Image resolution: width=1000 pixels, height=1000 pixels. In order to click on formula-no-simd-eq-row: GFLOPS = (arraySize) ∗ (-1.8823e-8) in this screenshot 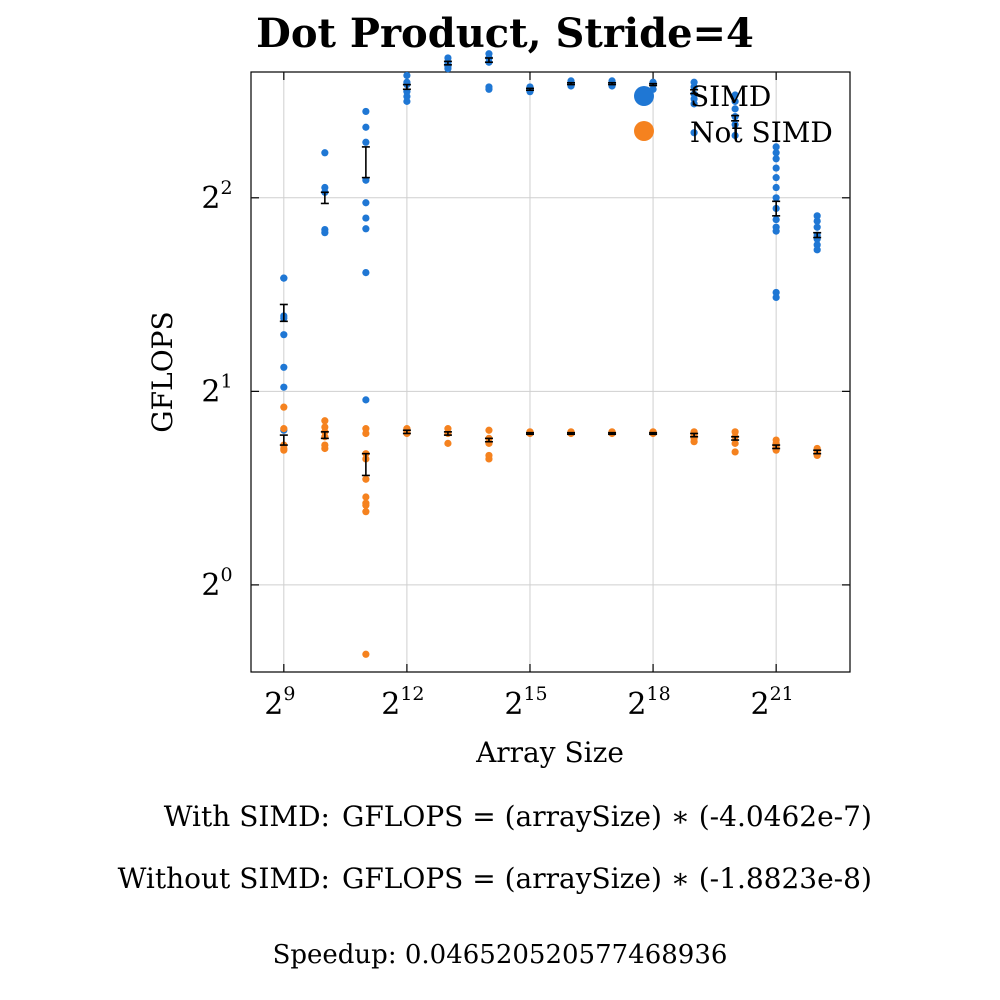, I will do `click(500, 882)`.